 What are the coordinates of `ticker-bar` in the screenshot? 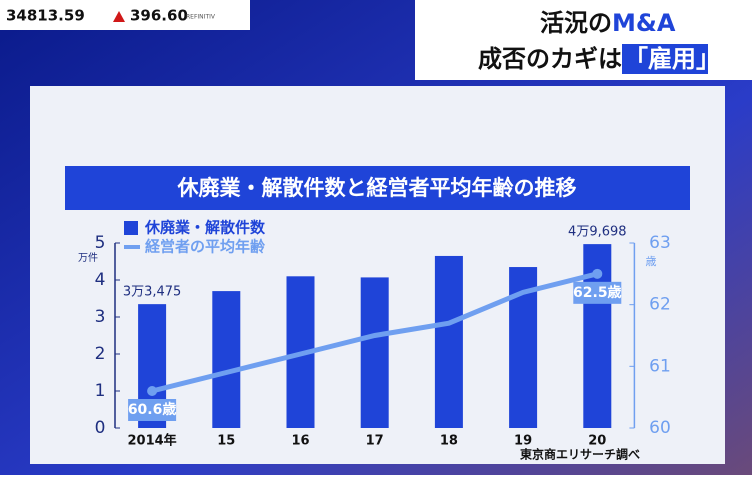 It's located at (125, 15).